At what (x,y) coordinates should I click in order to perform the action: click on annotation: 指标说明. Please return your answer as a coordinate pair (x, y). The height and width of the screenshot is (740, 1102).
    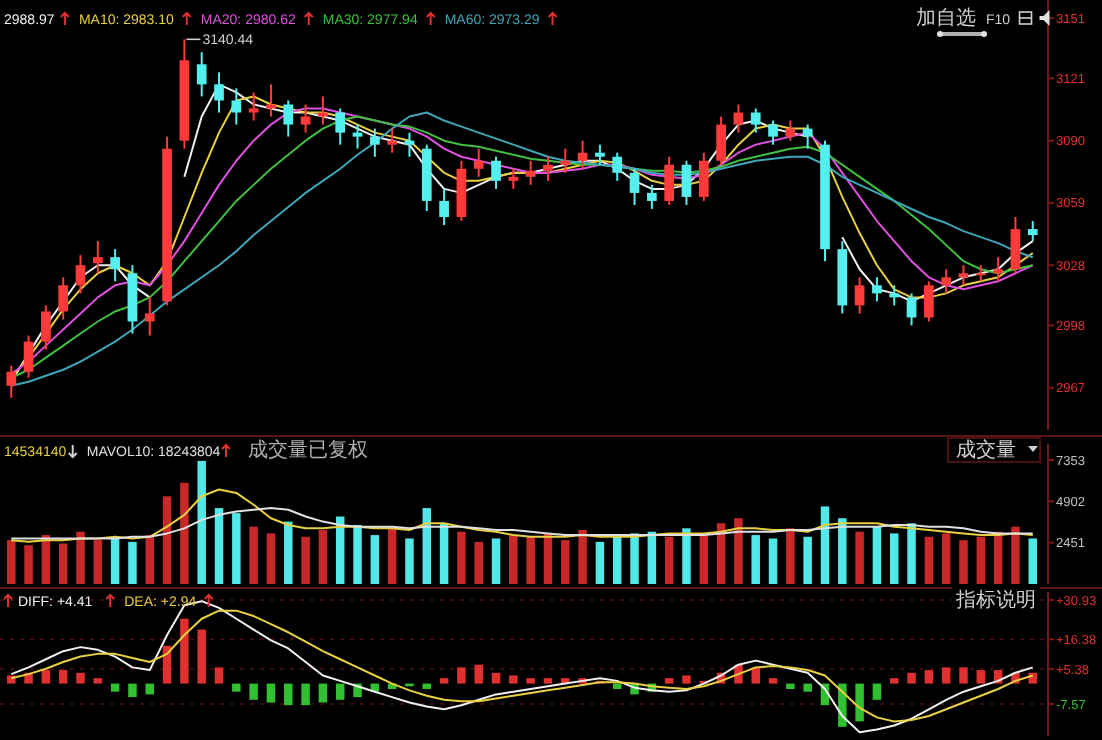
    Looking at the image, I should click on (995, 600).